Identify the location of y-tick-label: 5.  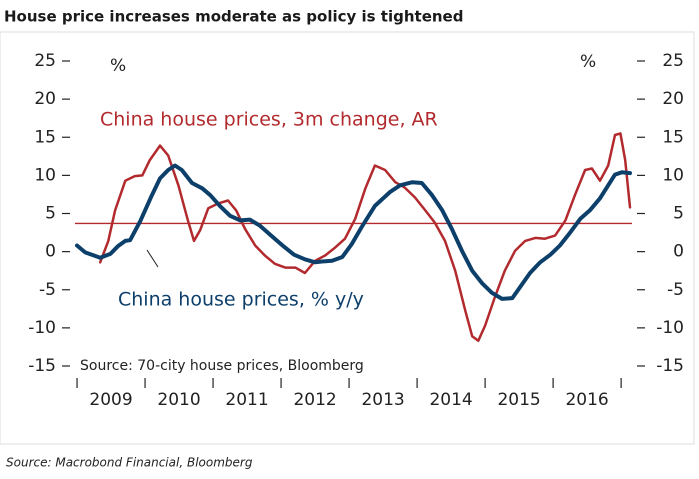
(50, 214).